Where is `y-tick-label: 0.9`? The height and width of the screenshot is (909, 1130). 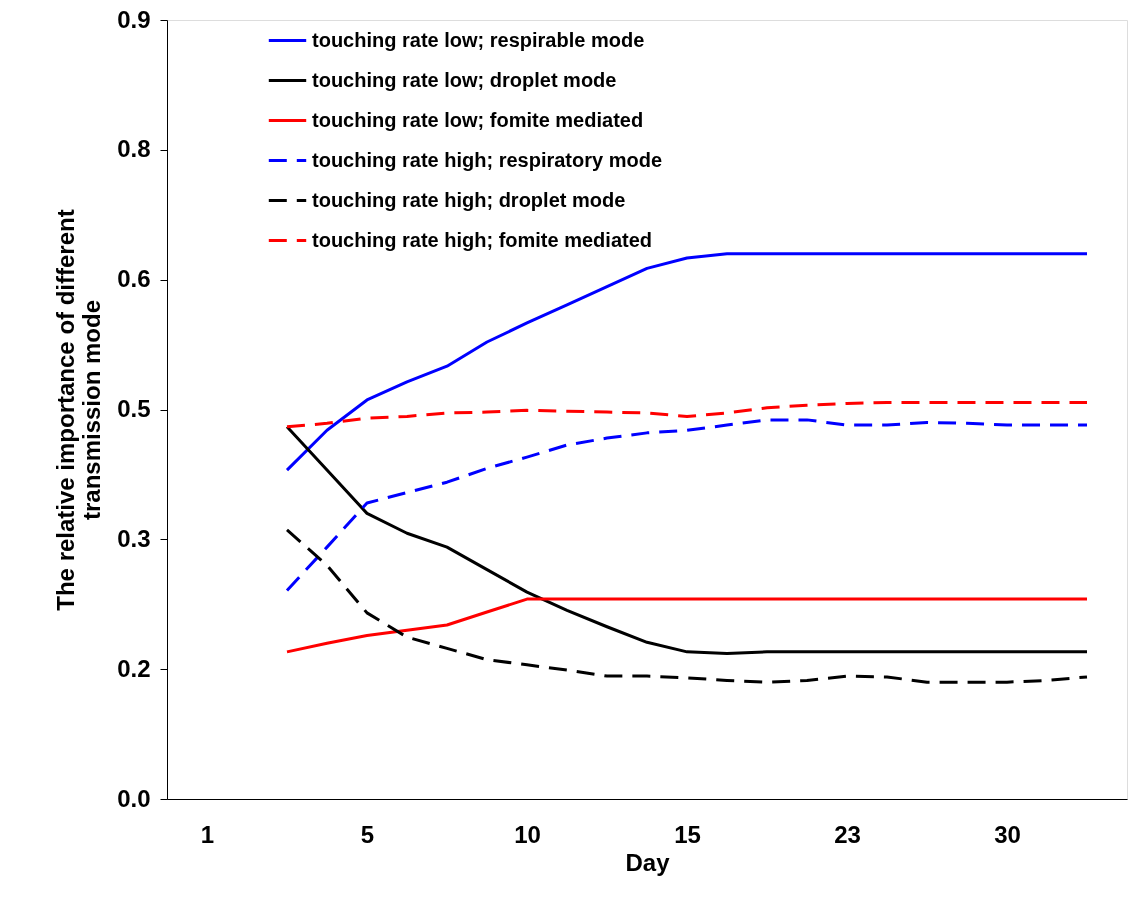
y-tick-label: 0.9 is located at coordinates (134, 19).